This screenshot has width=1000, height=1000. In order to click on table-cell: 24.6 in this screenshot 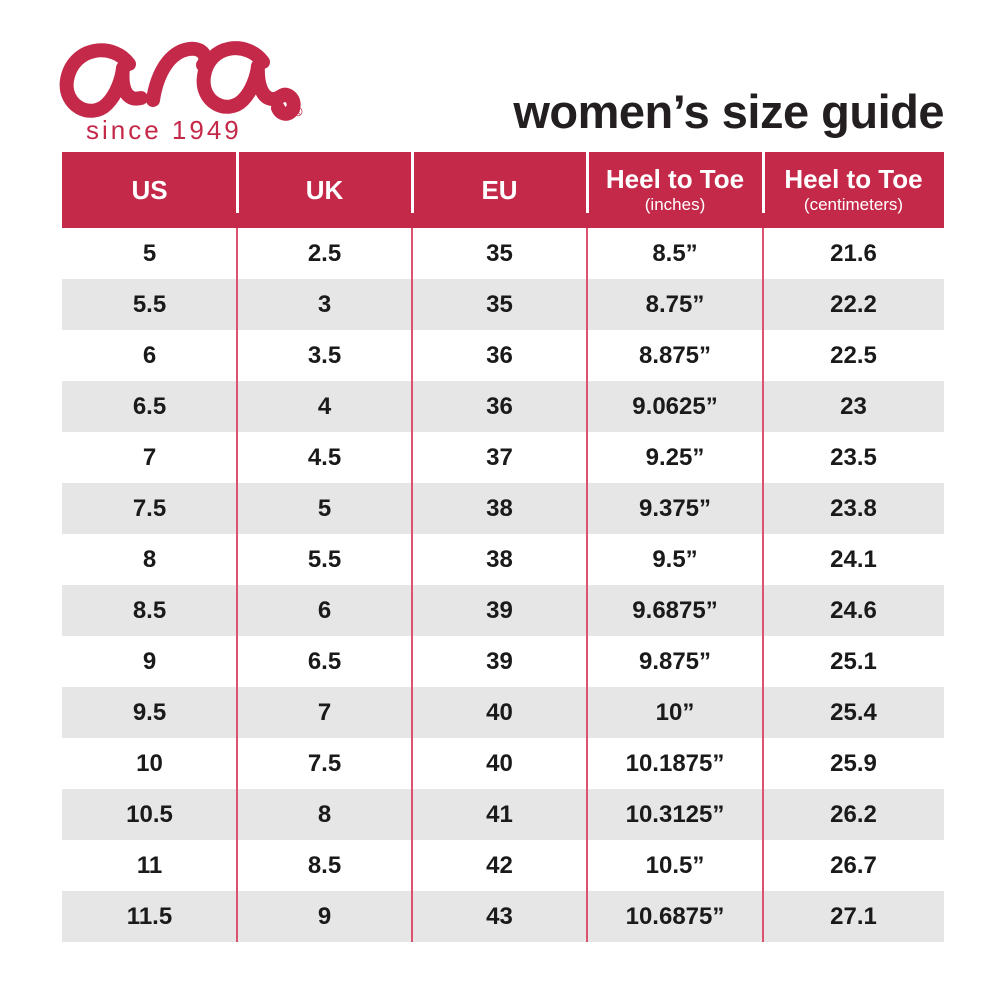, I will do `click(853, 610)`.